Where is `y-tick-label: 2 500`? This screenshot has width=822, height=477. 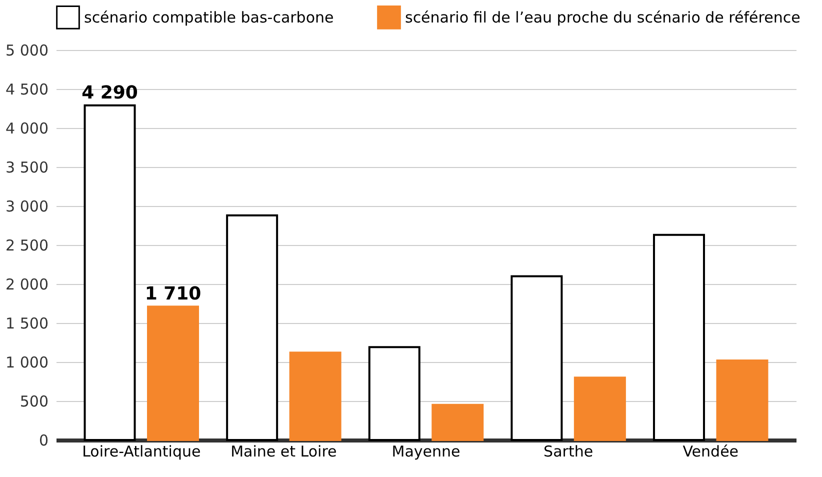
y-tick-label: 2 500 is located at coordinates (27, 245).